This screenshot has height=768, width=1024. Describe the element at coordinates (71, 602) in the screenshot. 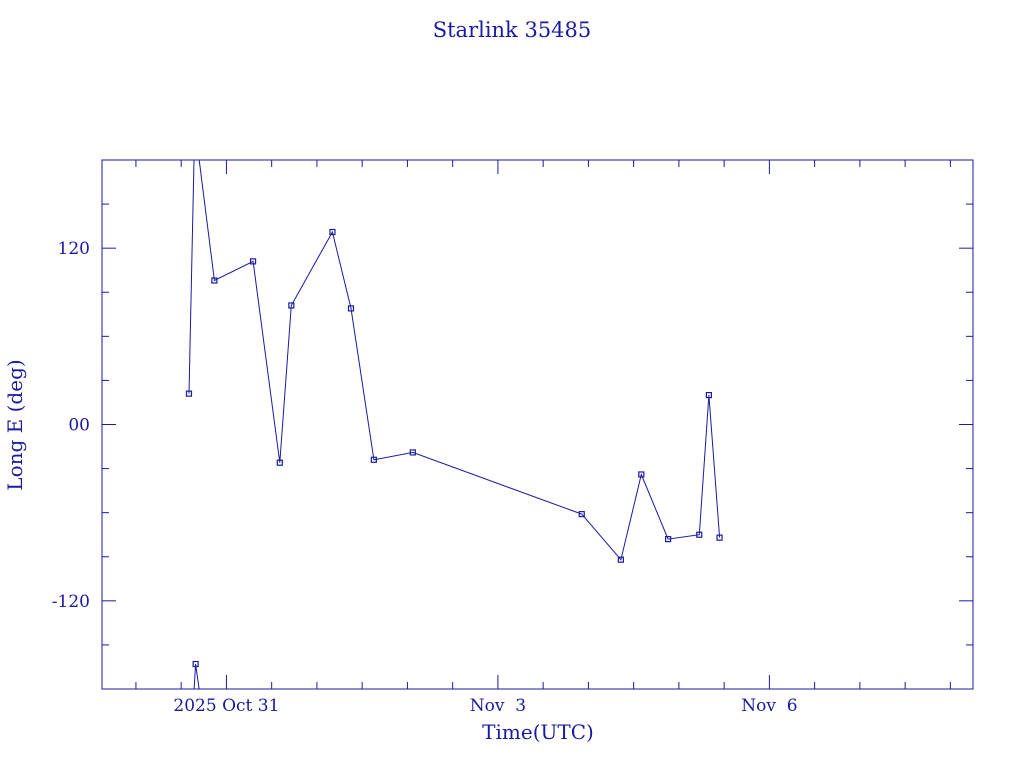

I see `y-tick-label: -120` at that location.